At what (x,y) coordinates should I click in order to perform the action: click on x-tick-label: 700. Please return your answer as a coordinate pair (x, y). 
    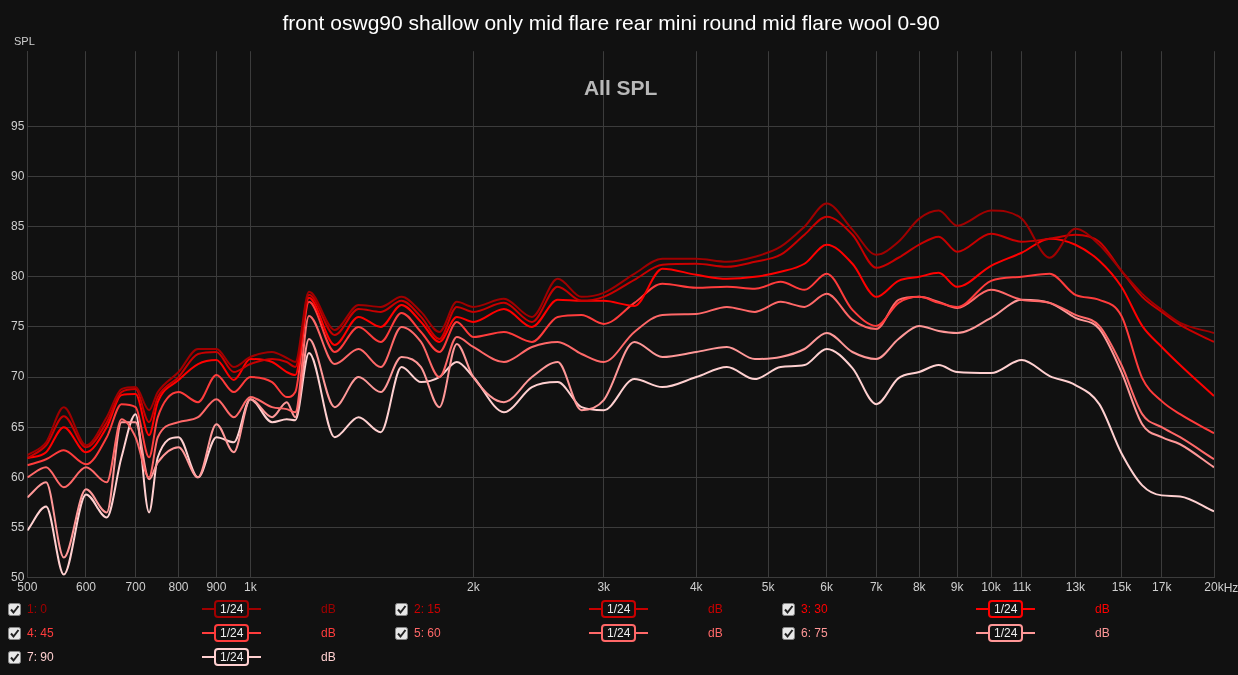
    Looking at the image, I should click on (135, 587).